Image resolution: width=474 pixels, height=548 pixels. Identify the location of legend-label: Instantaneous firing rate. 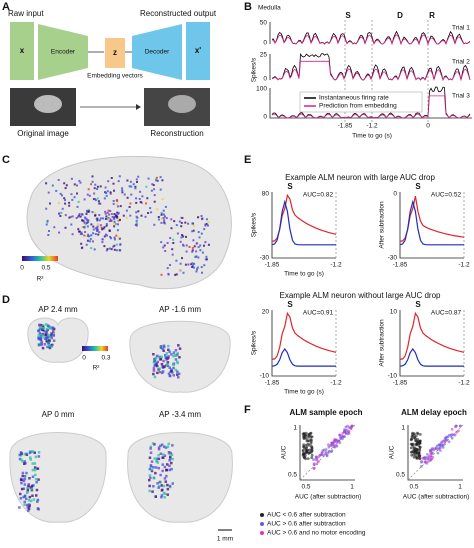
(354, 98).